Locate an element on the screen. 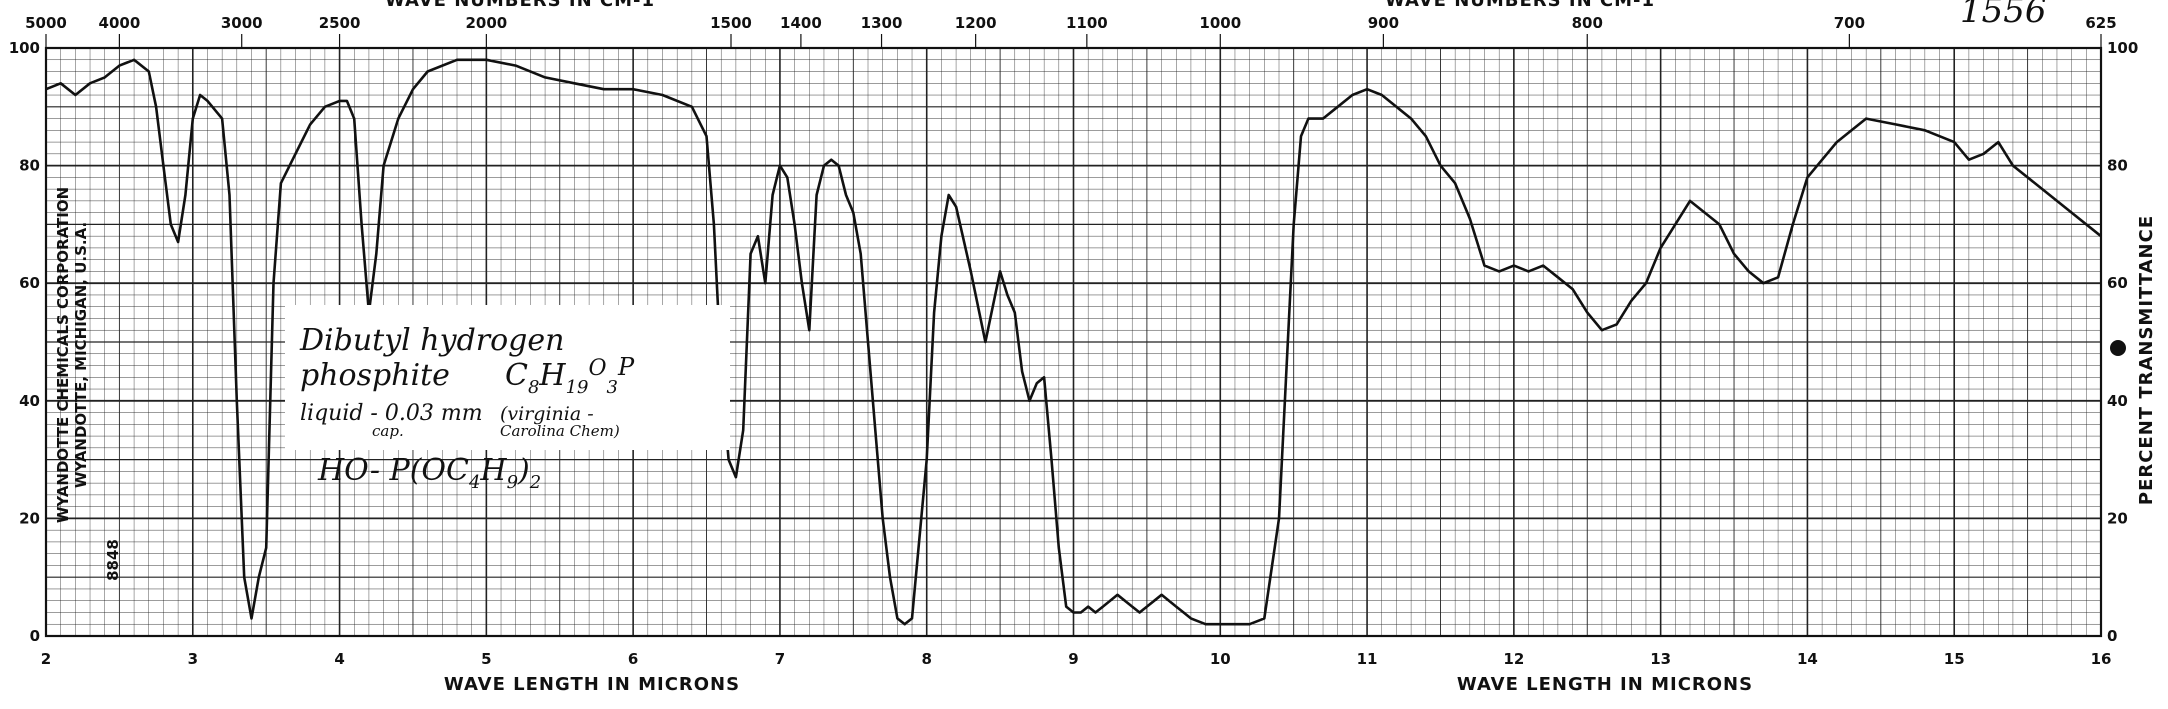 Image resolution: width=2168 pixels, height=709 pixels. y-tick-label-right: 80 is located at coordinates (2117, 166).